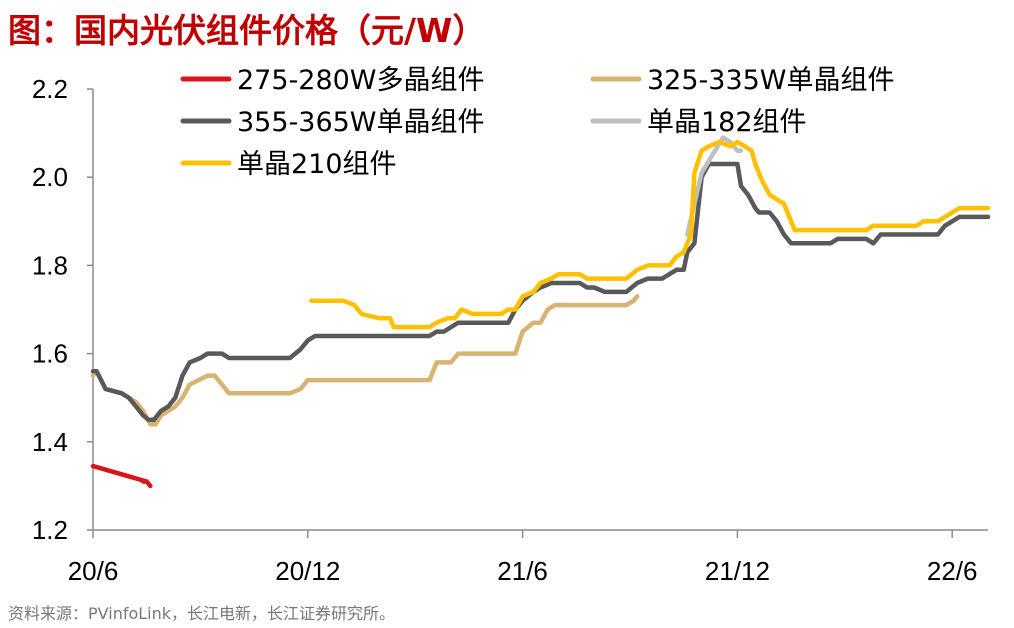 The height and width of the screenshot is (628, 1014). What do you see at coordinates (307, 571) in the screenshot?
I see `x-tick-label: 20/12` at bounding box center [307, 571].